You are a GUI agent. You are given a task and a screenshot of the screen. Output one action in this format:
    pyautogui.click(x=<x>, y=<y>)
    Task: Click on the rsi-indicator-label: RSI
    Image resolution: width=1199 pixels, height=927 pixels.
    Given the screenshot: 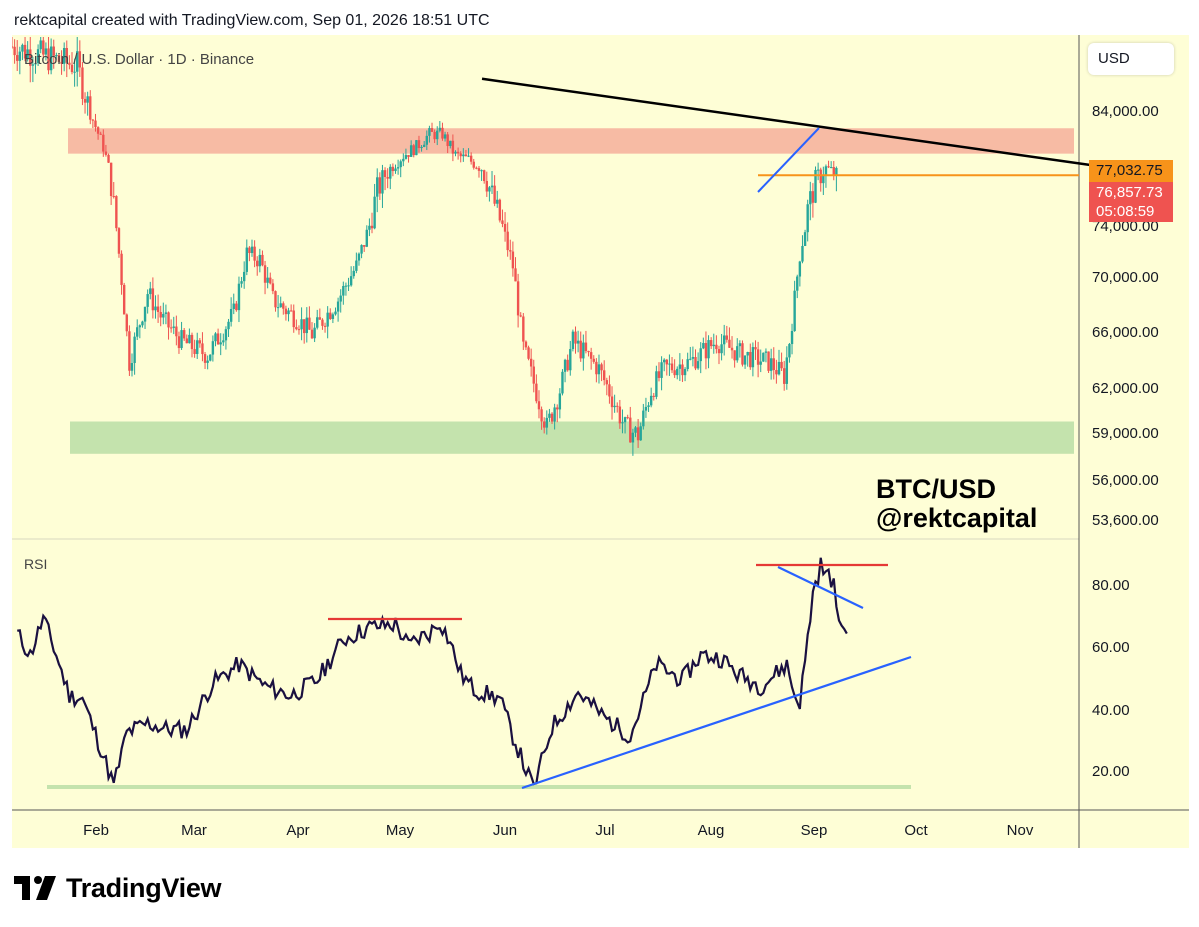 What is the action you would take?
    pyautogui.click(x=36, y=564)
    